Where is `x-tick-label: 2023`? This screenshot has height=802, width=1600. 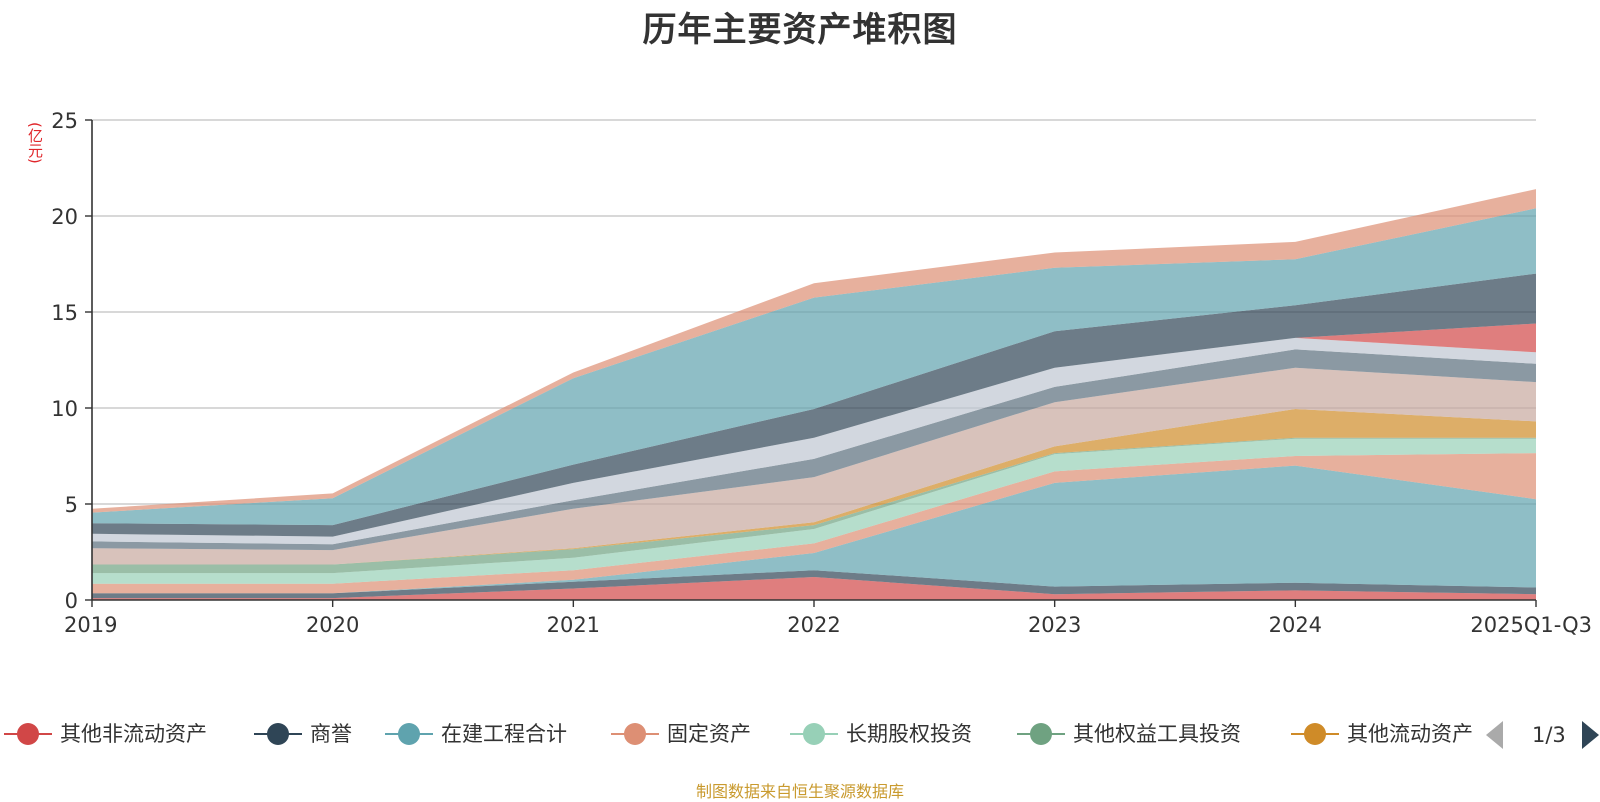 x-tick-label: 2023 is located at coordinates (1054, 625).